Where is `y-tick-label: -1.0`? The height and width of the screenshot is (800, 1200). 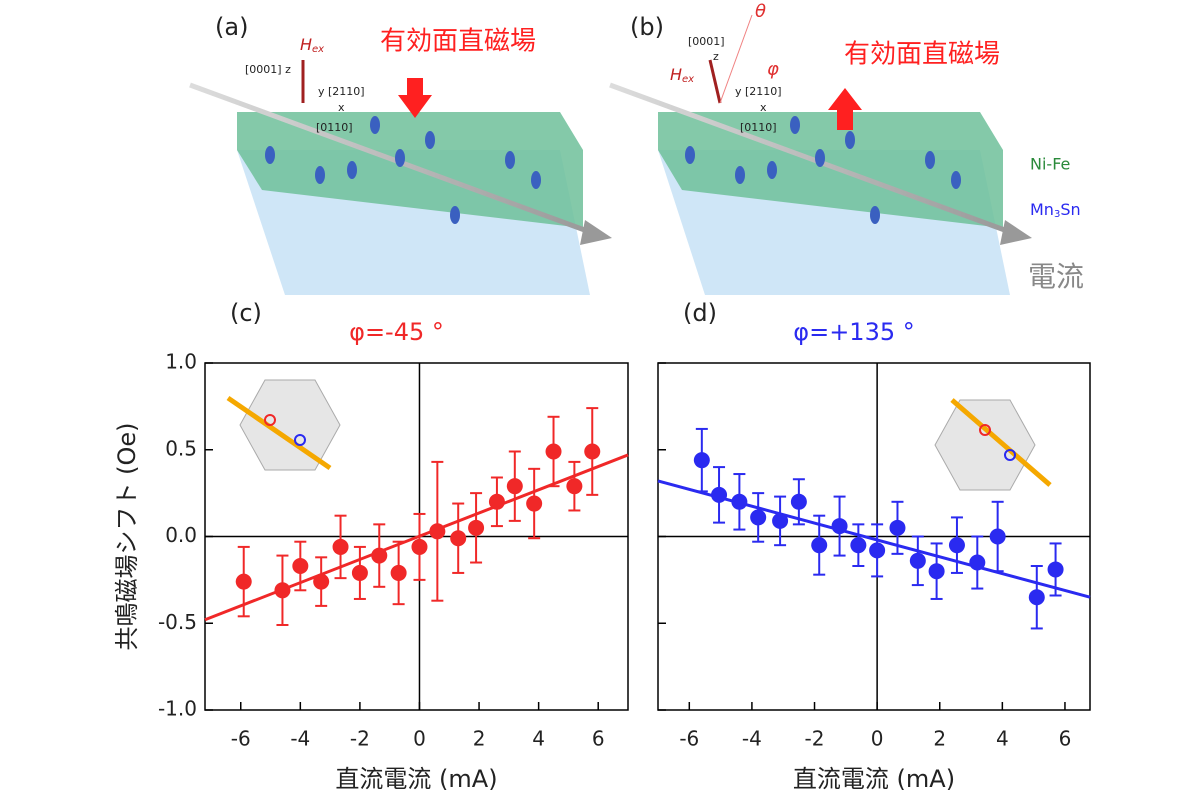
y-tick-label: -1.0 is located at coordinates (177, 709).